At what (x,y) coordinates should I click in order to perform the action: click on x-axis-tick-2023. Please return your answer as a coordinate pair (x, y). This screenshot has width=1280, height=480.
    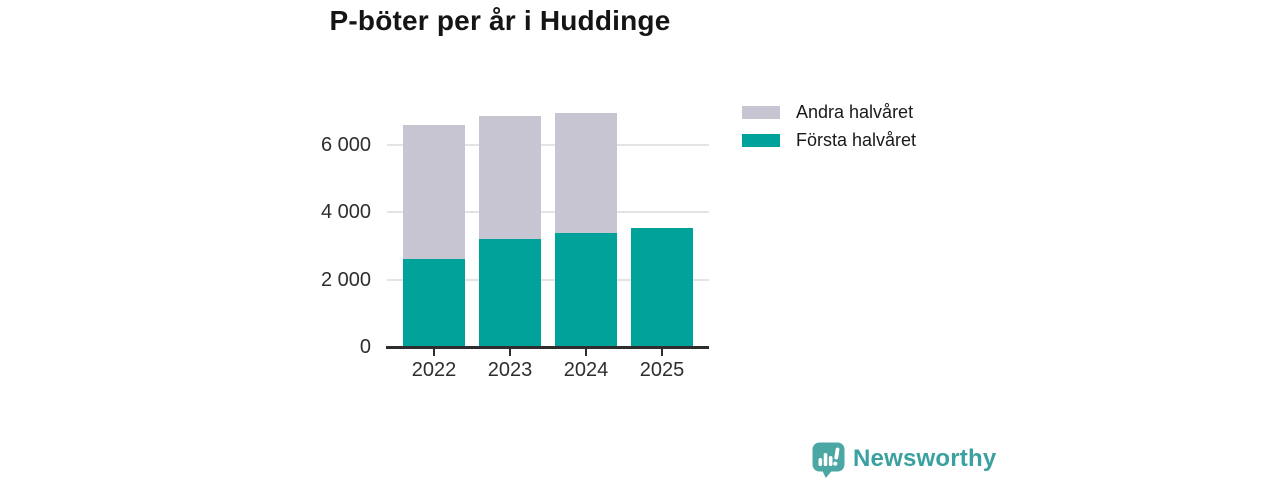
    Looking at the image, I should click on (510, 352).